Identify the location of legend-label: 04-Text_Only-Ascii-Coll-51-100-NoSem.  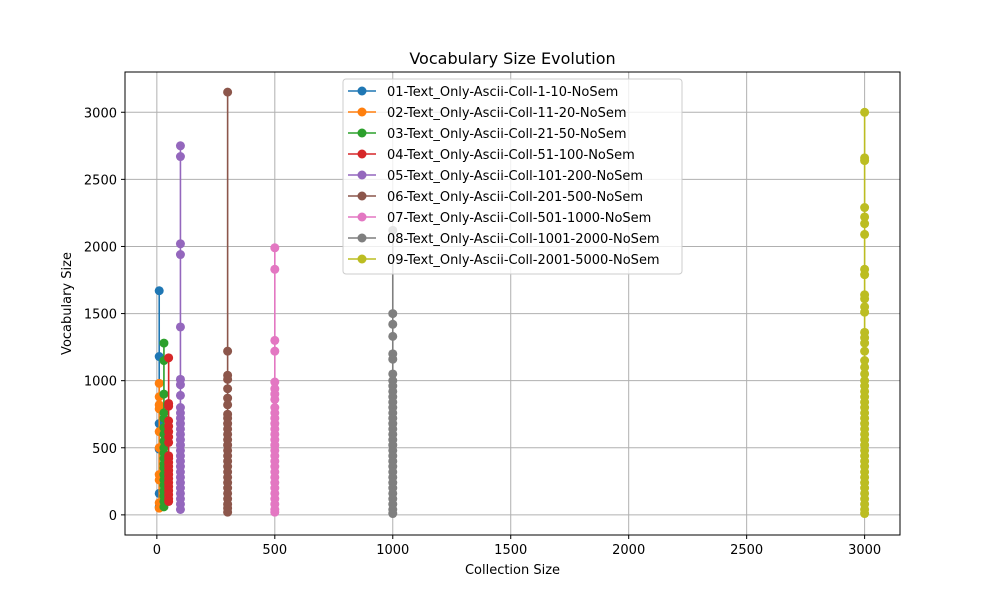
(511, 155).